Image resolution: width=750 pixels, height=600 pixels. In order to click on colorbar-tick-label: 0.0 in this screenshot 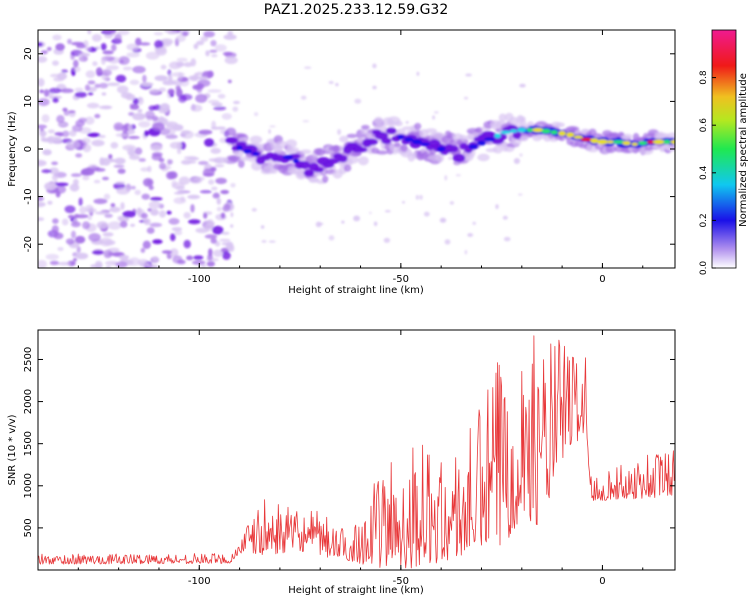, I will do `click(704, 268)`.